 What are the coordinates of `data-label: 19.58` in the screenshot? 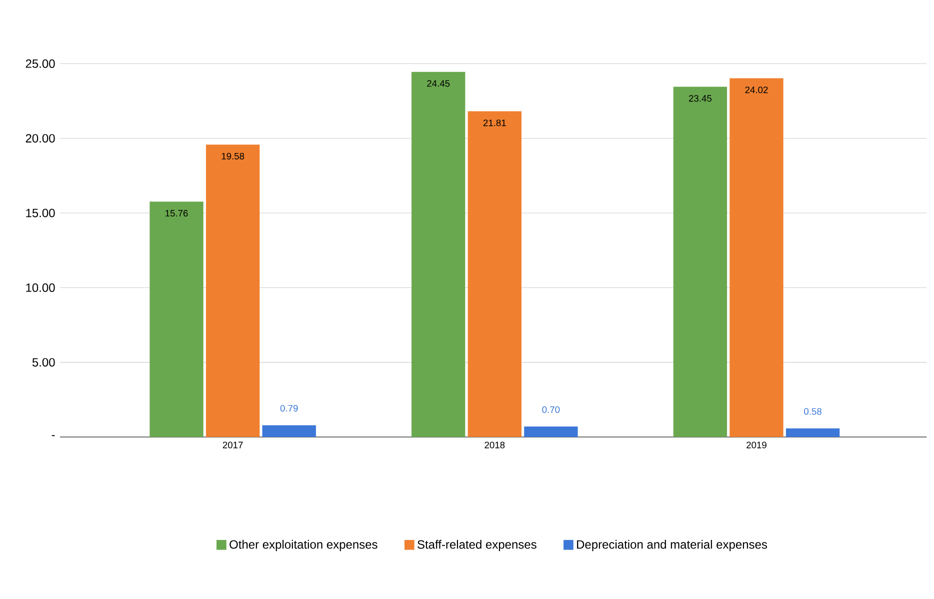 It's located at (233, 156).